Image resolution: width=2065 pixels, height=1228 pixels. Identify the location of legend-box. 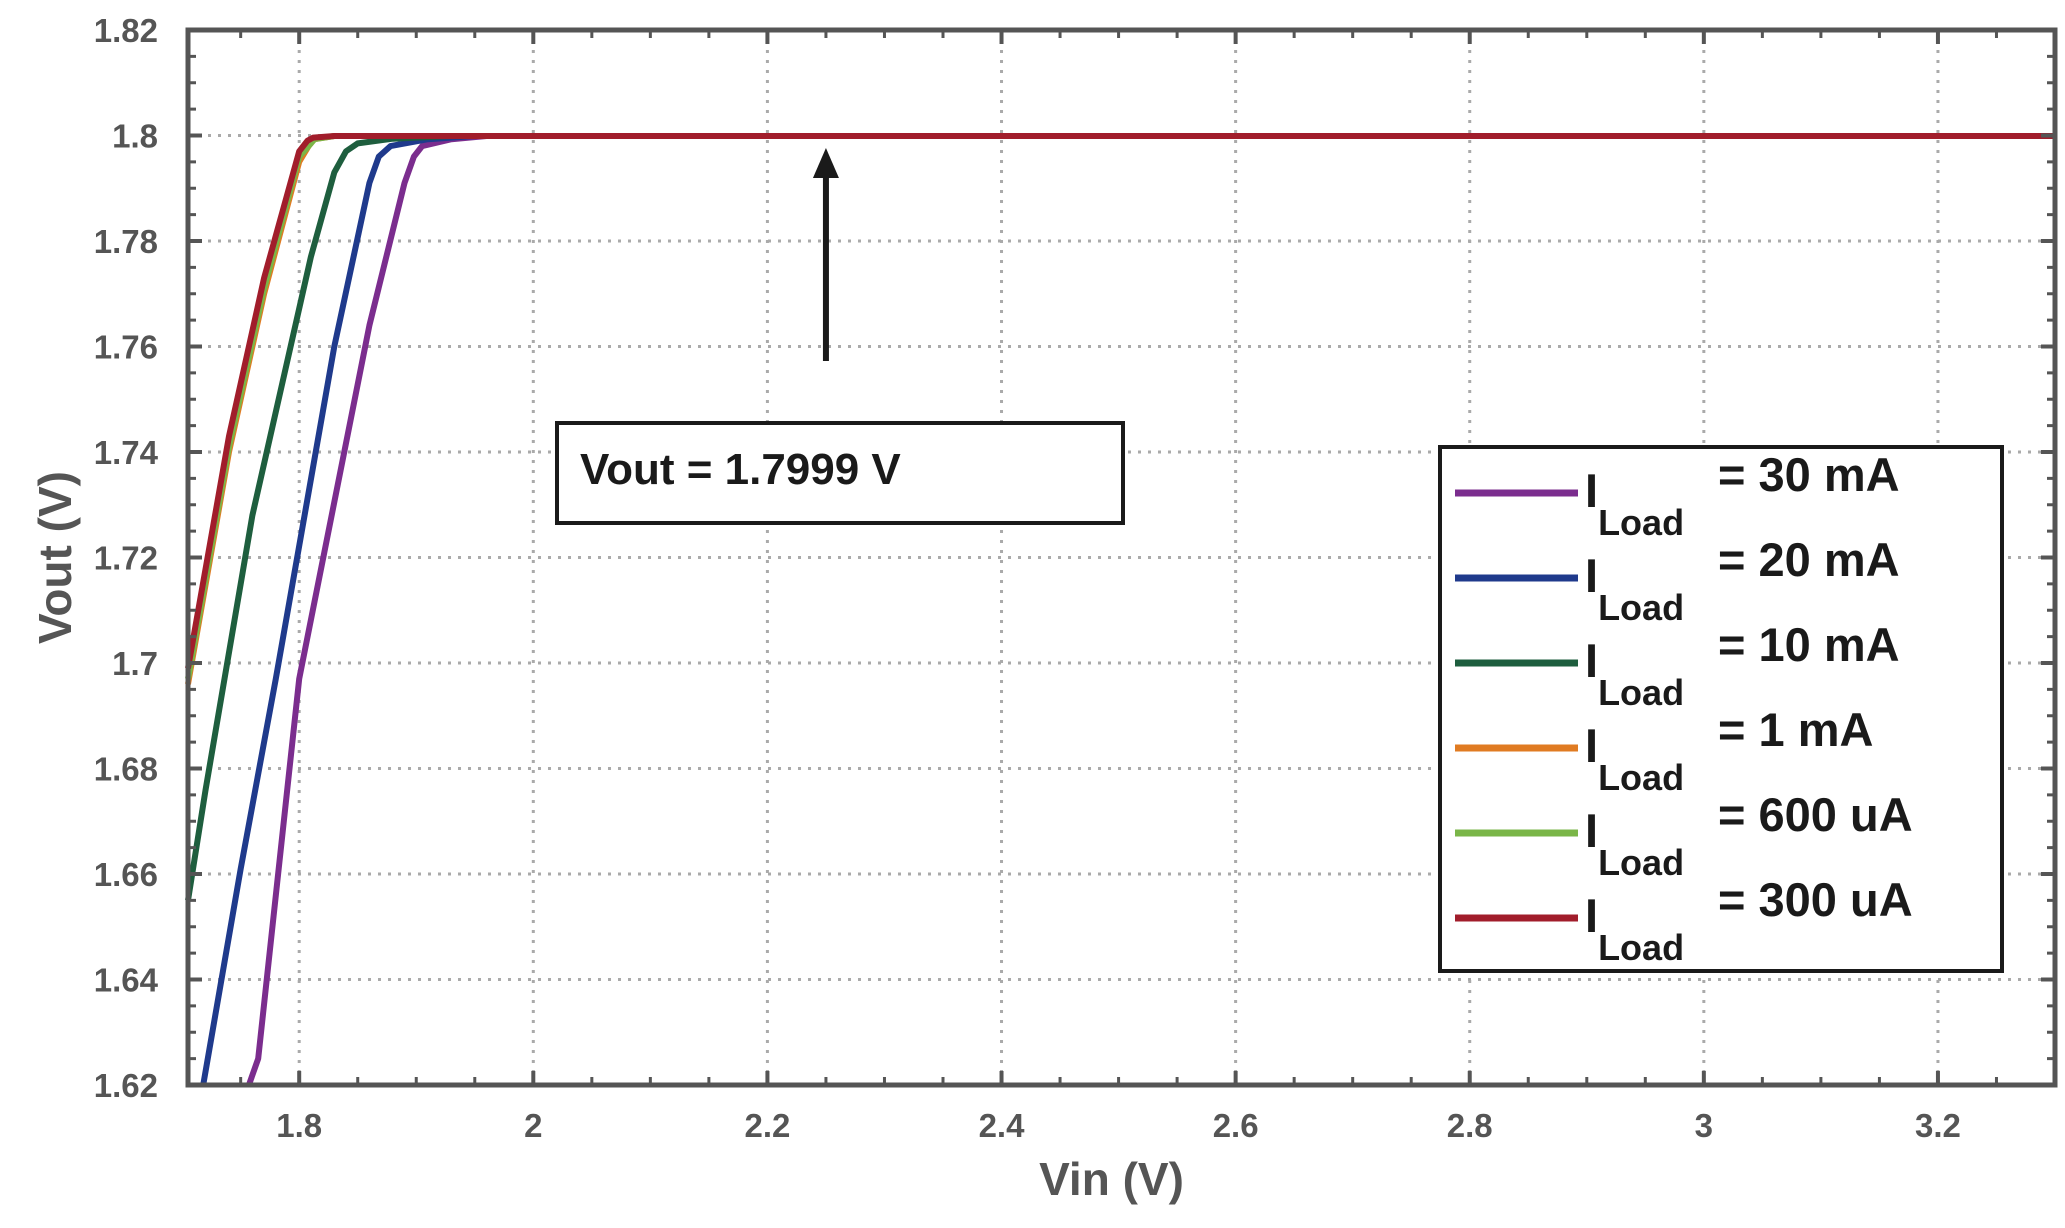
(1721, 709).